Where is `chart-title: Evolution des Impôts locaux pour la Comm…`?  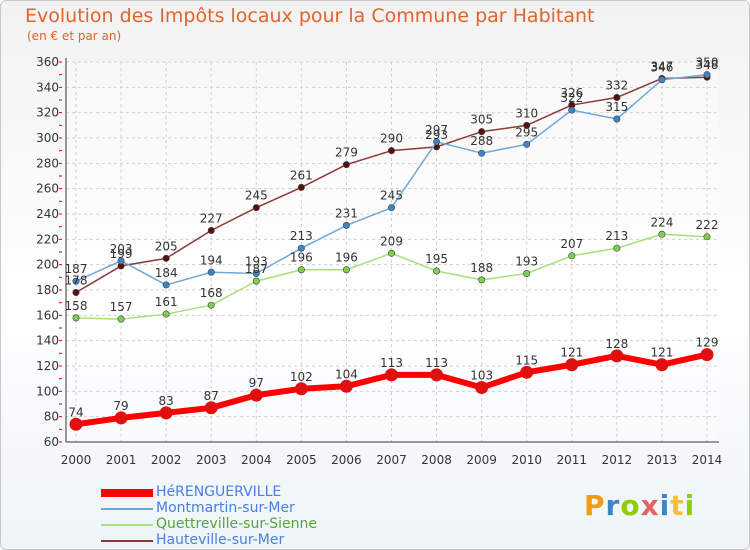 chart-title: Evolution des Impôts locaux pour la Comm… is located at coordinates (310, 16).